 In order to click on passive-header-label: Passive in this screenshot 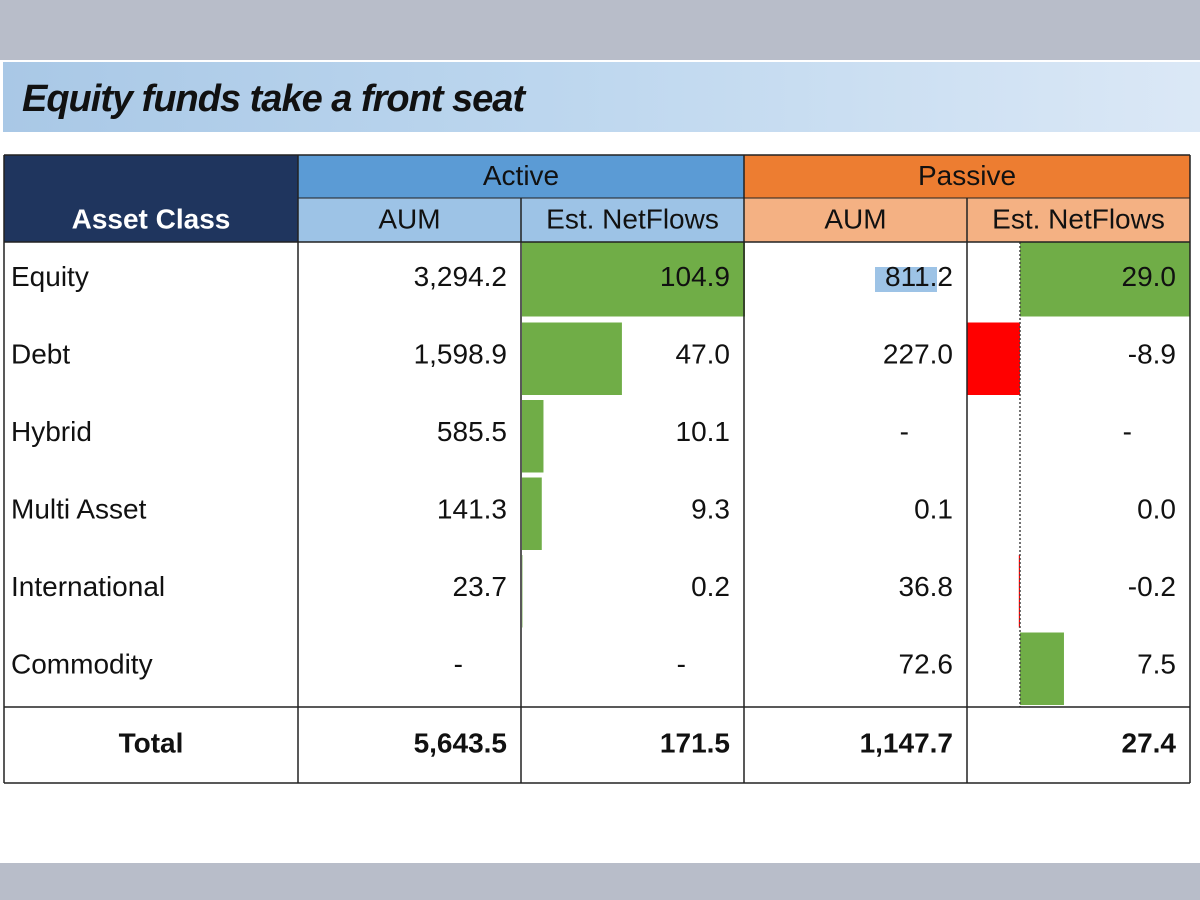, I will do `click(967, 175)`.